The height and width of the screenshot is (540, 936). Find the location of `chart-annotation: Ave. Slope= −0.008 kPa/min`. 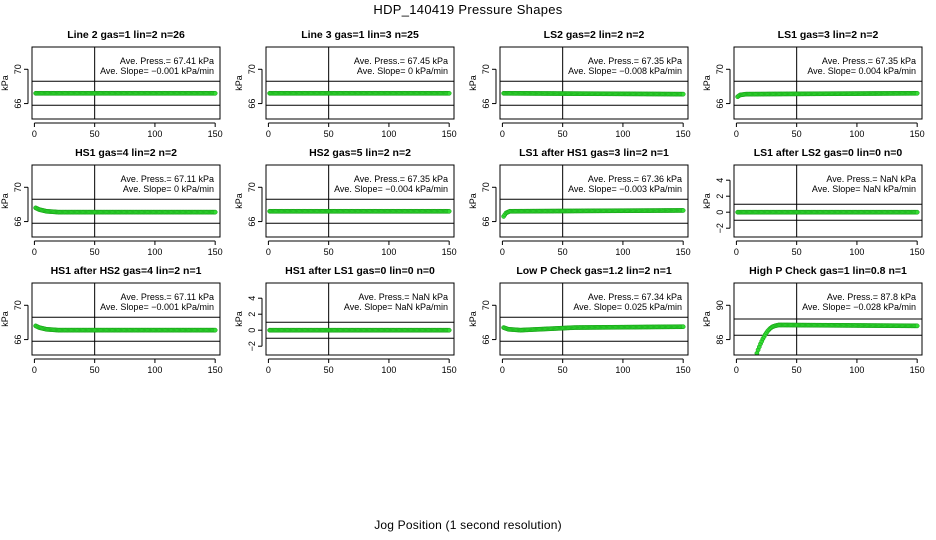

chart-annotation: Ave. Slope= −0.008 kPa/min is located at coordinates (625, 71).